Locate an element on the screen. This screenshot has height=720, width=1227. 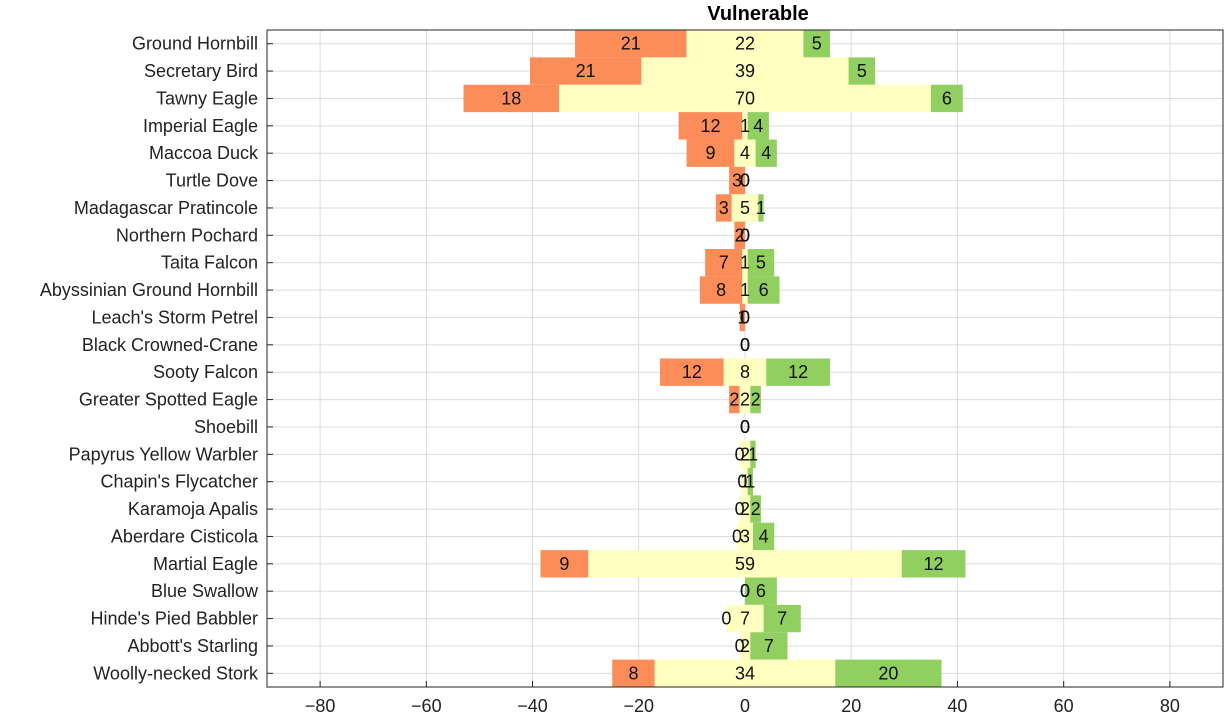
category-label: Greater Spotted Eagle is located at coordinates (168, 400).